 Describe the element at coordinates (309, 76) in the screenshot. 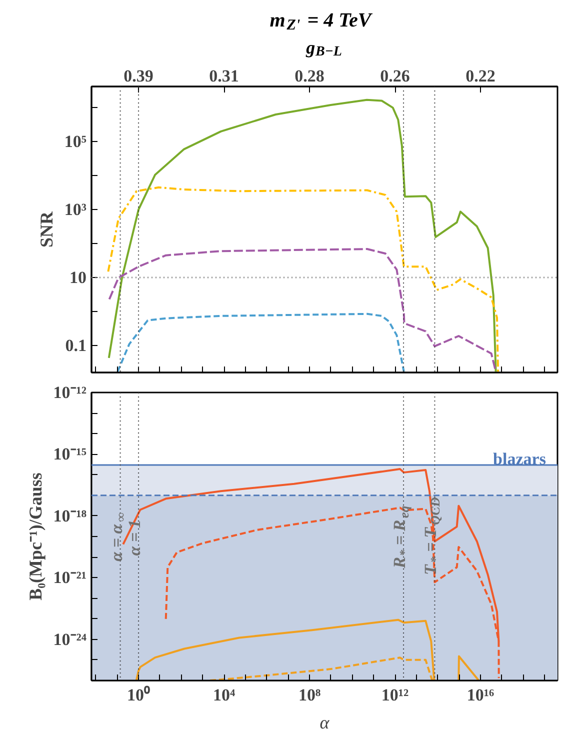

I see `text: 0.28` at that location.